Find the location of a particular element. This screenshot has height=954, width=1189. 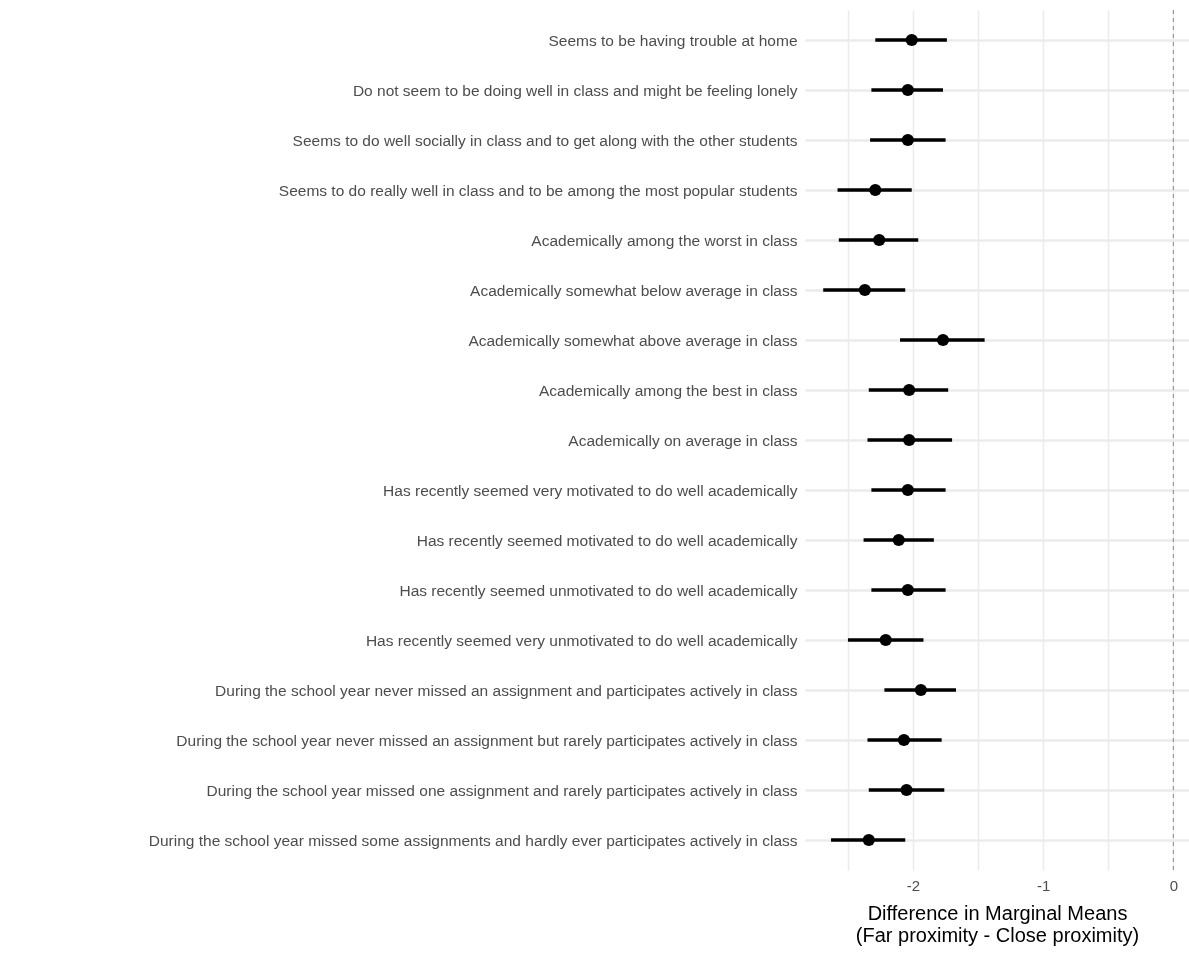

y-tick-label: Academically somewhat above average in class is located at coordinates (633, 340).